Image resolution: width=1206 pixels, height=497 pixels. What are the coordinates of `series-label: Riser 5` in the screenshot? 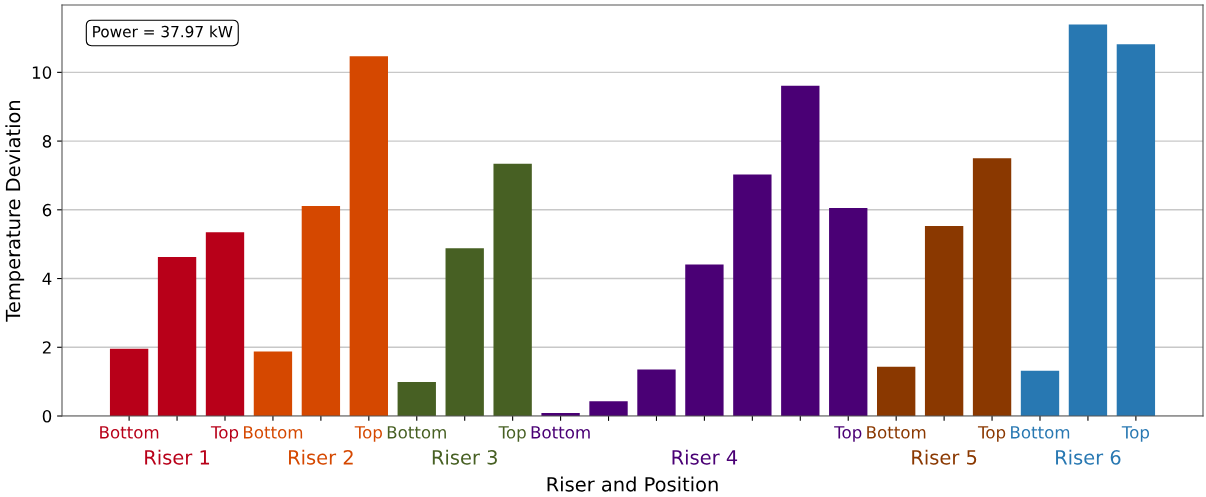 It's located at (944, 457).